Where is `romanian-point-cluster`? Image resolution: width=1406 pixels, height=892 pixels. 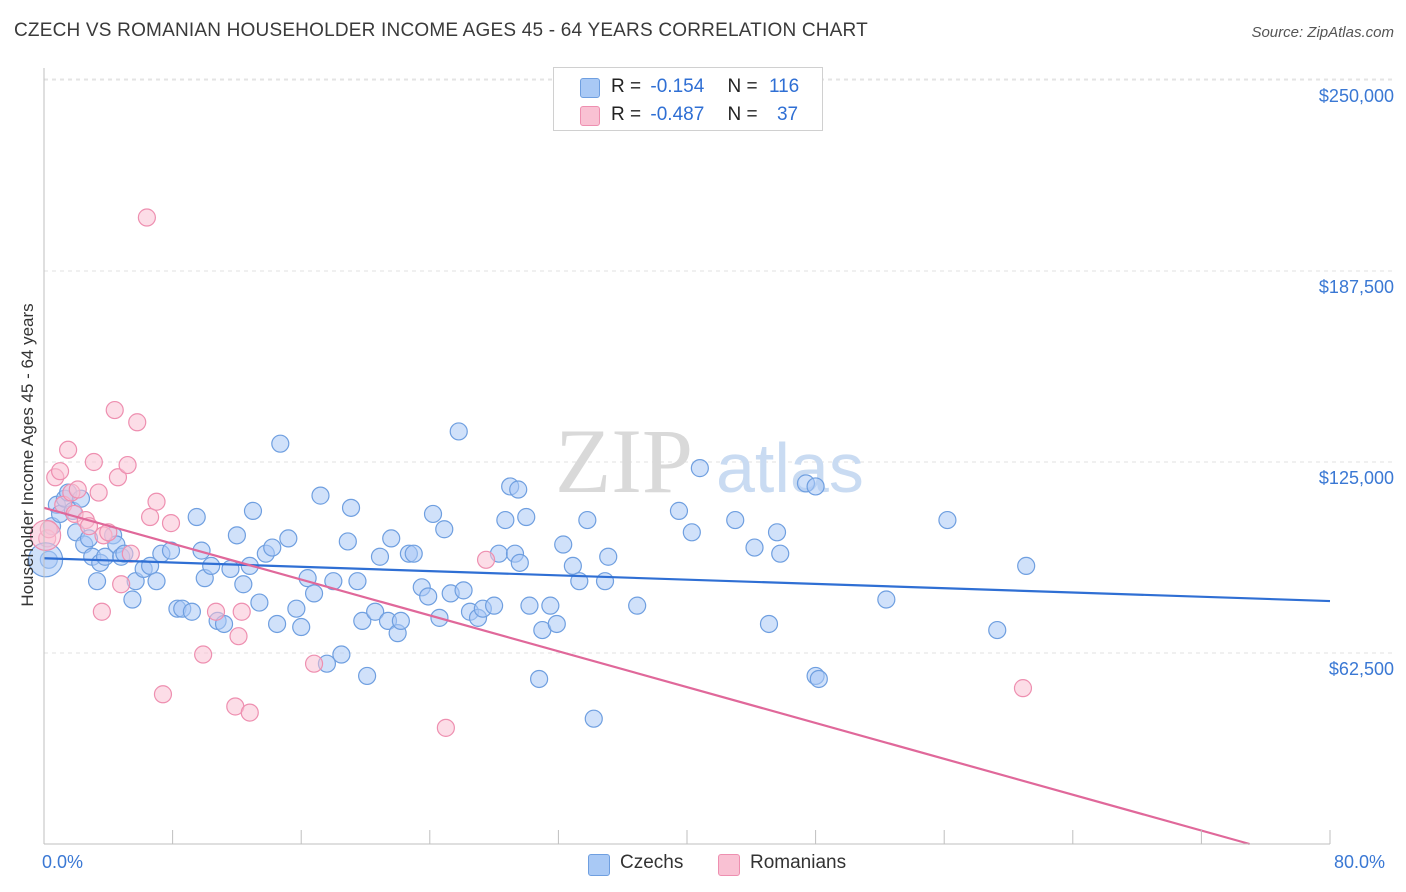
romanian-point-cluster is located at coordinates (46, 535).